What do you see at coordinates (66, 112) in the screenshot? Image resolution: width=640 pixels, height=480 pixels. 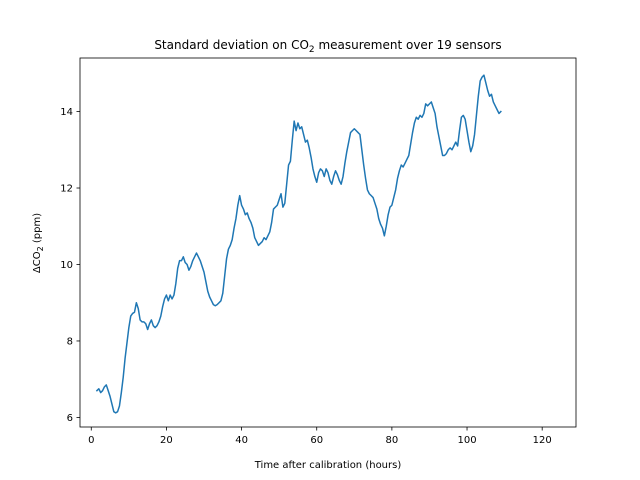 I see `y-tick-label: 14` at bounding box center [66, 112].